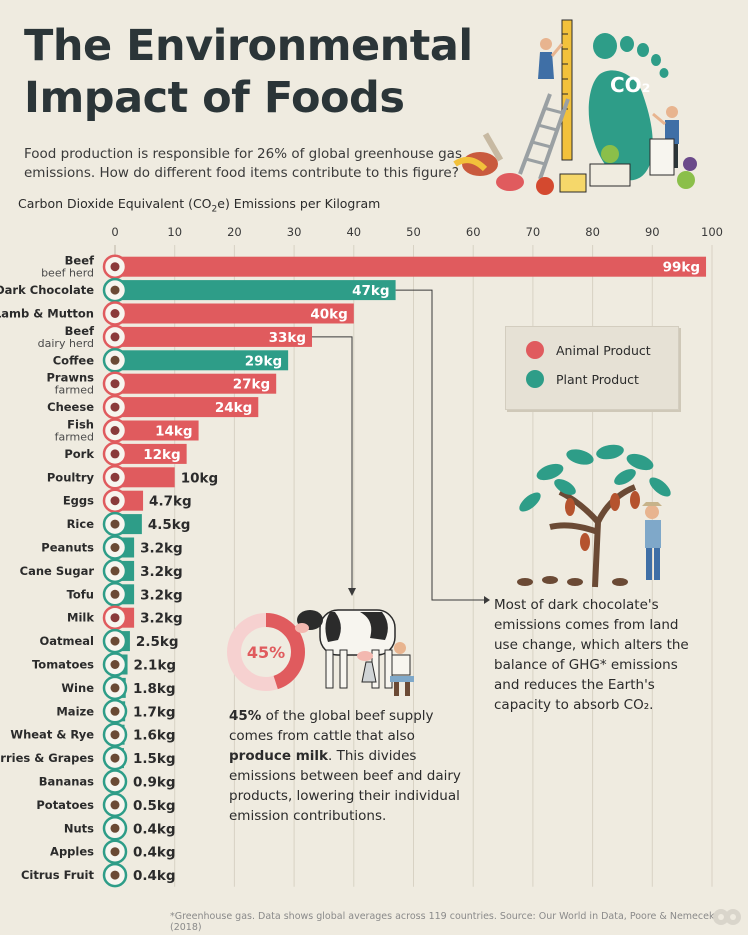  I want to click on value-label: 2.5kg, so click(157, 642).